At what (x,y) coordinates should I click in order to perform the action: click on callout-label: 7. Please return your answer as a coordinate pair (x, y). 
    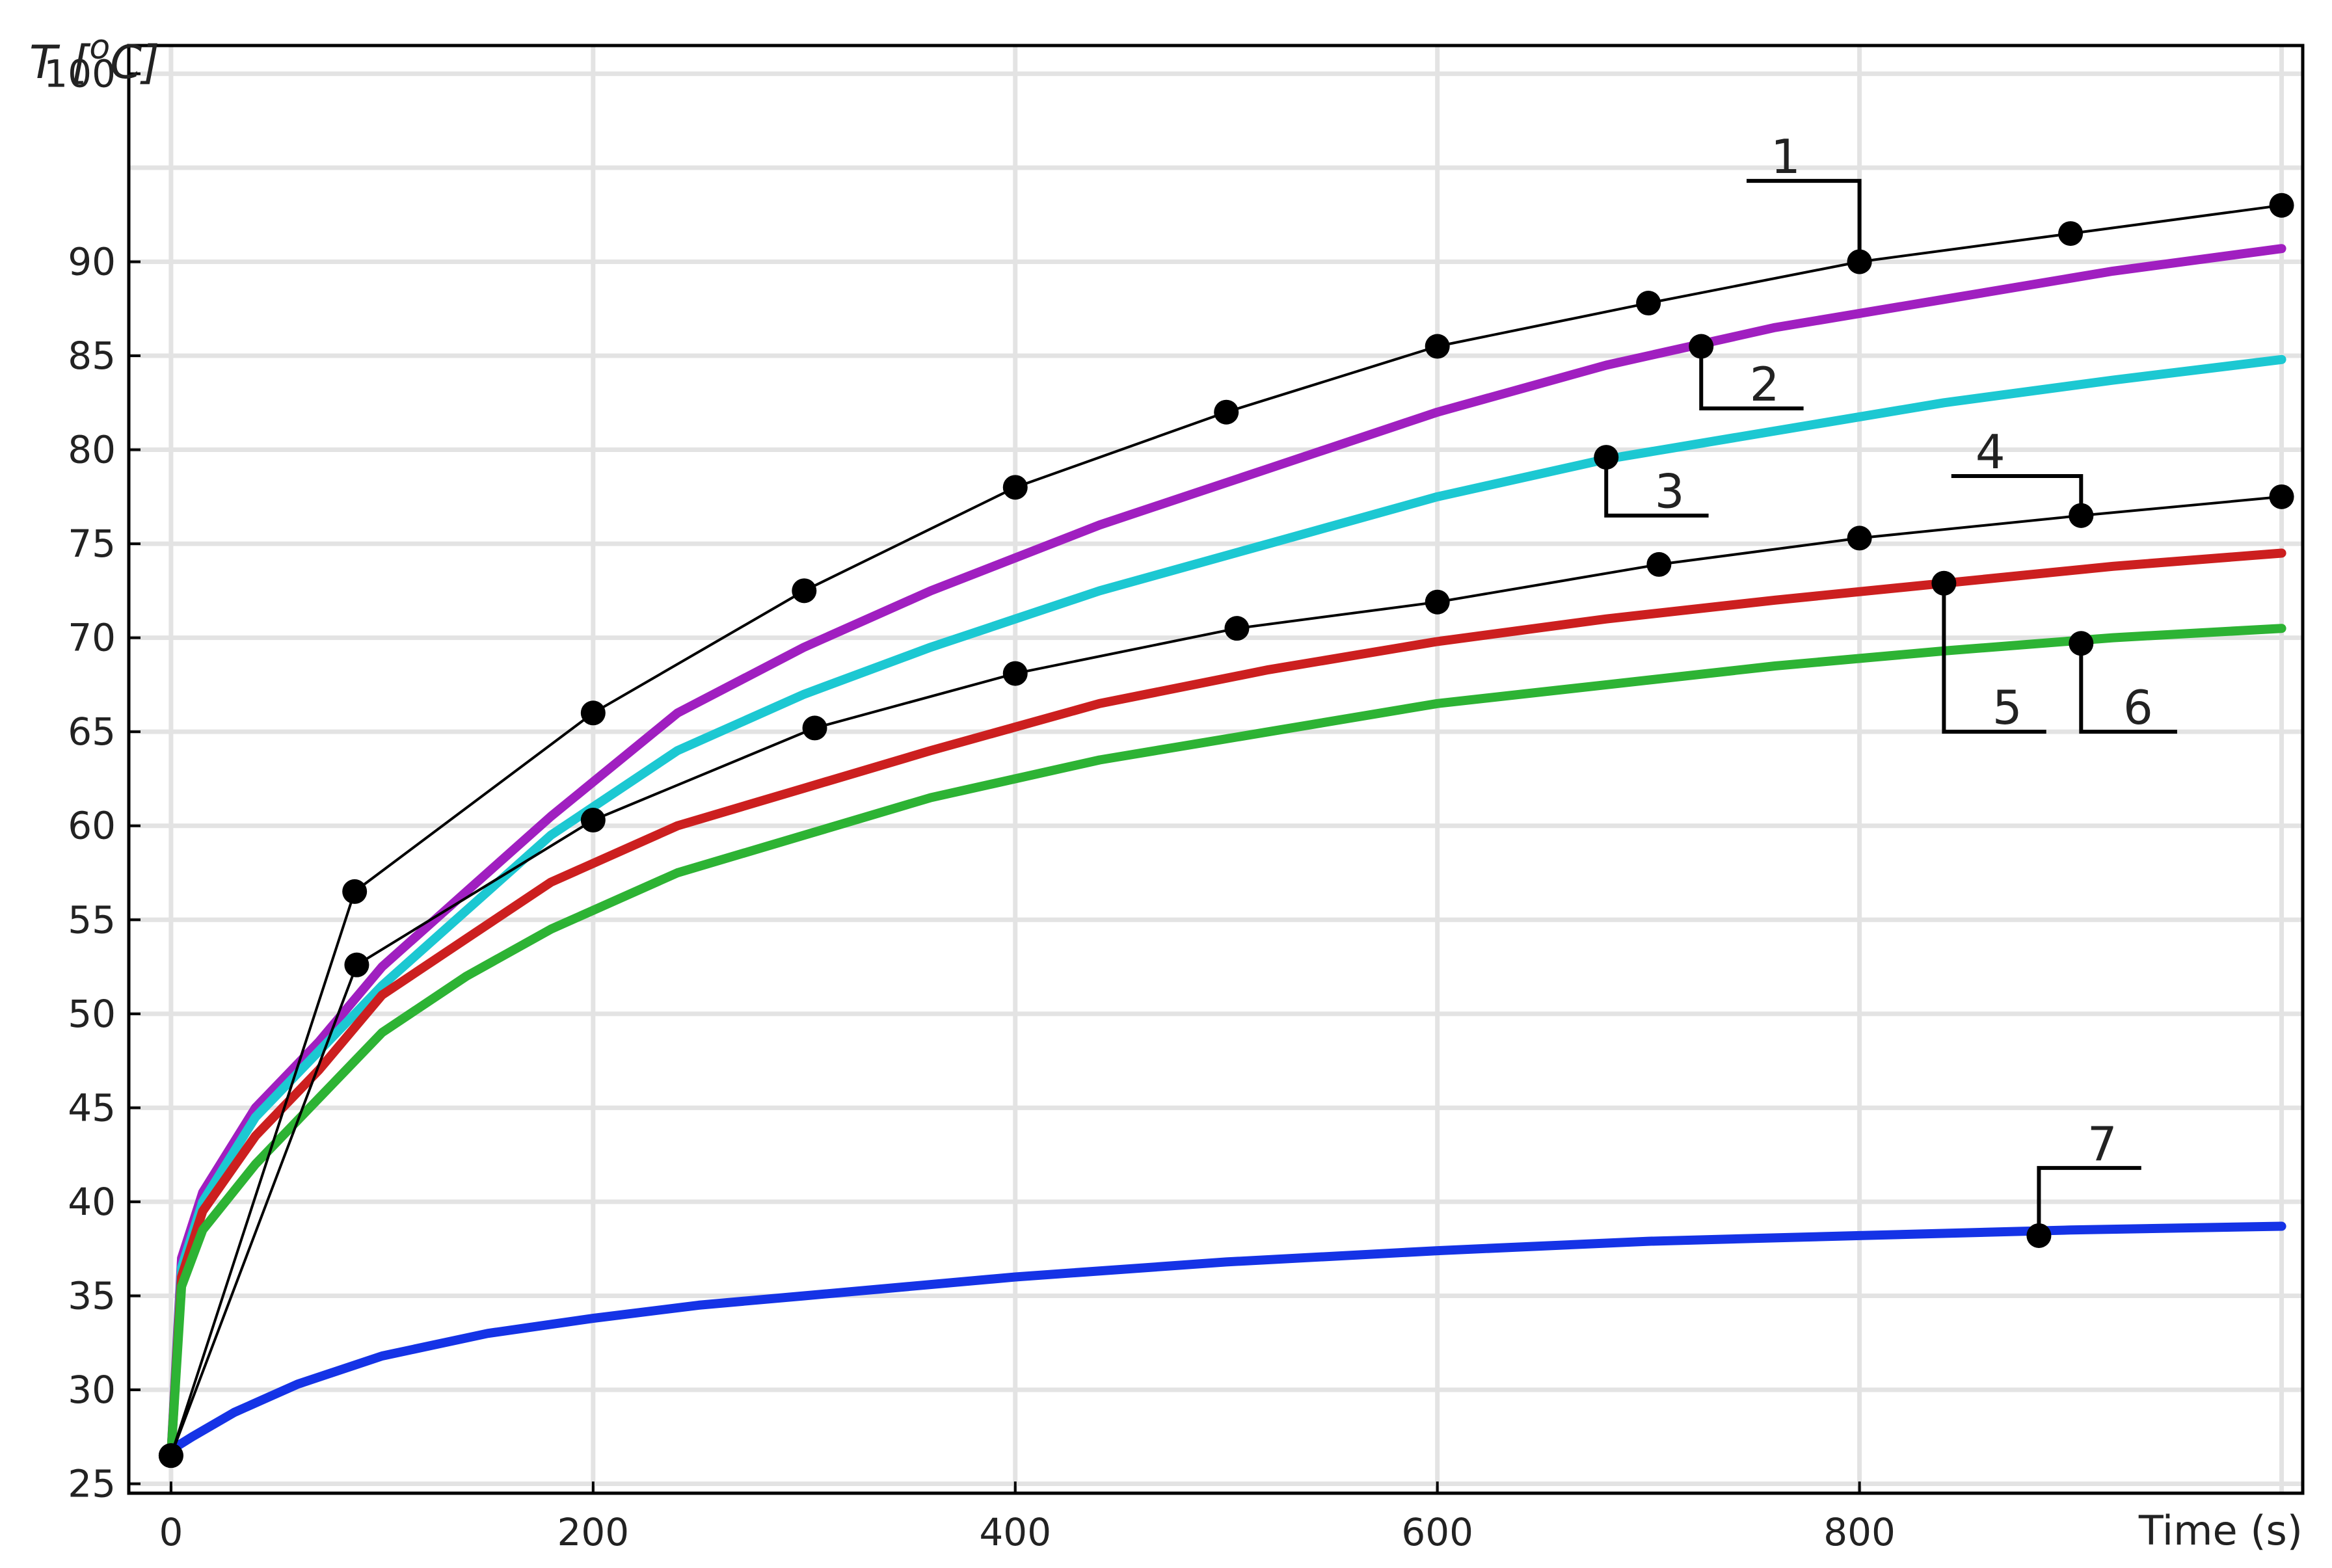
    Looking at the image, I should click on (2102, 1144).